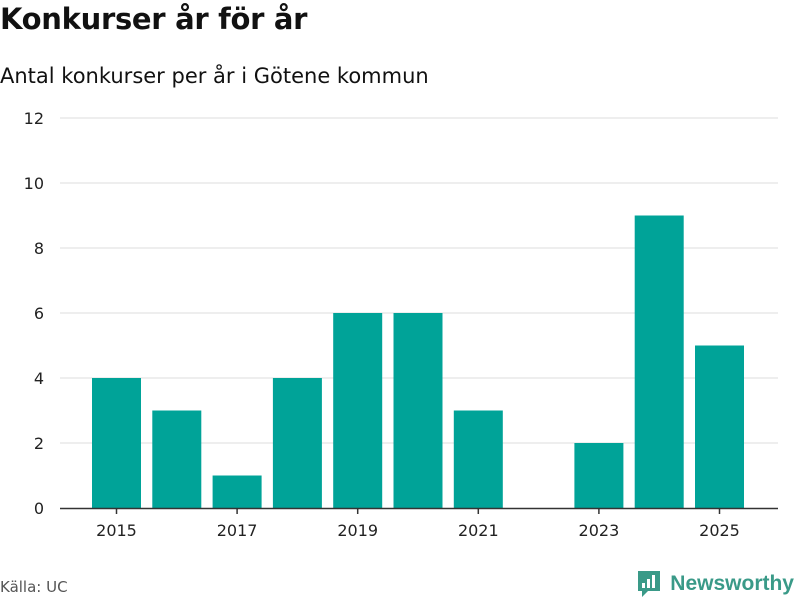 Image resolution: width=800 pixels, height=600 pixels. What do you see at coordinates (659, 361) in the screenshot?
I see `bar-2024` at bounding box center [659, 361].